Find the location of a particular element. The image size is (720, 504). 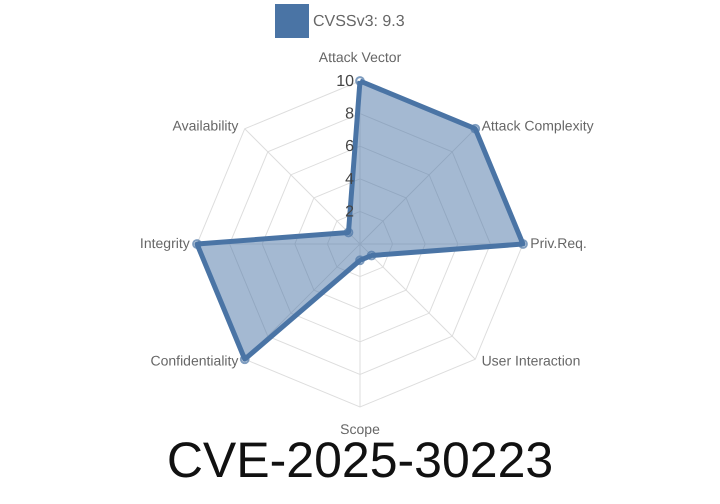

y-tick-label: 10 is located at coordinates (345, 81).